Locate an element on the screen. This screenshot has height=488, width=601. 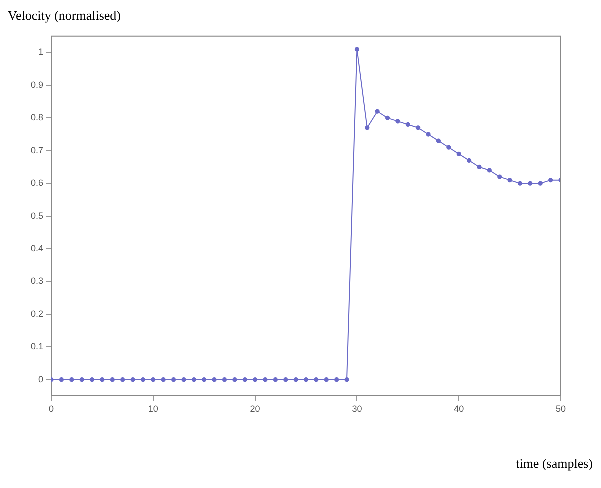
y-tick-label: 0.1 is located at coordinates (37, 347).